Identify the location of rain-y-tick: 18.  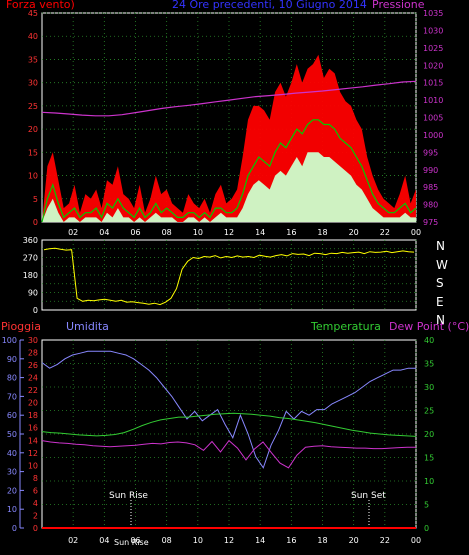
(33, 415).